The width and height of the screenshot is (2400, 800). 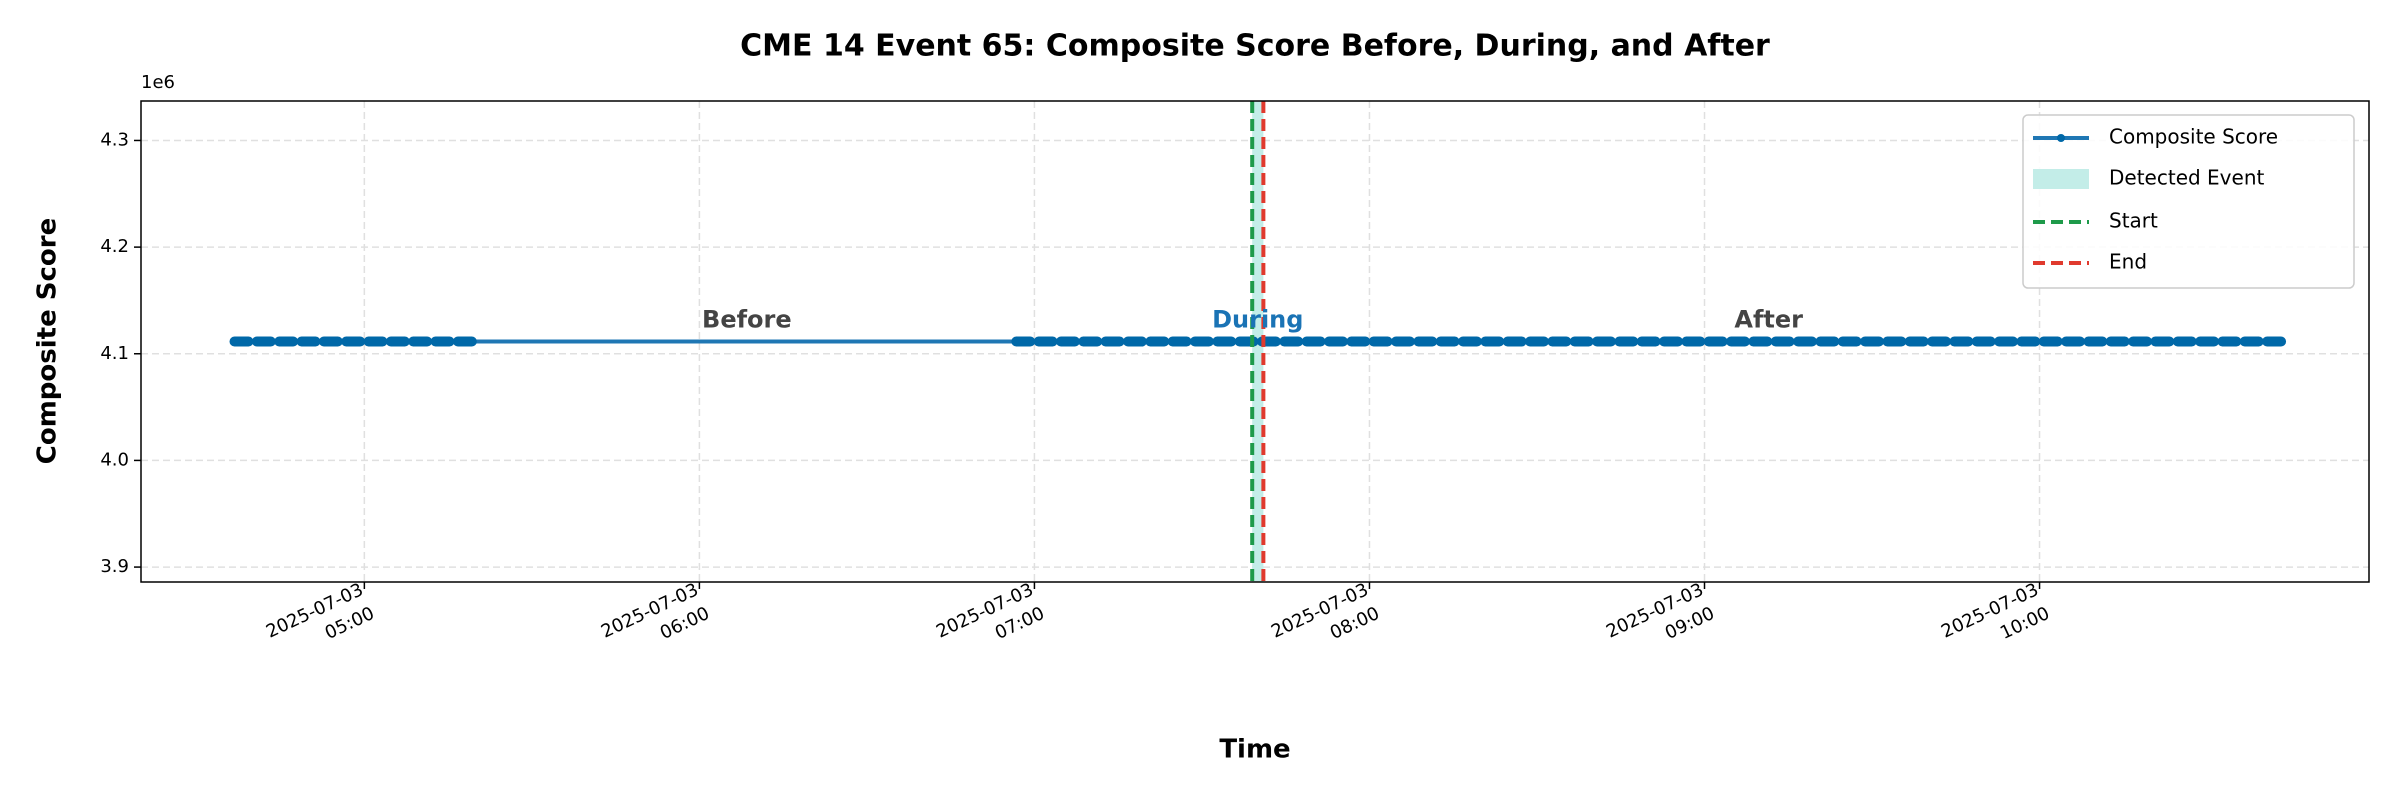 What do you see at coordinates (1257, 320) in the screenshot?
I see `annotation: During` at bounding box center [1257, 320].